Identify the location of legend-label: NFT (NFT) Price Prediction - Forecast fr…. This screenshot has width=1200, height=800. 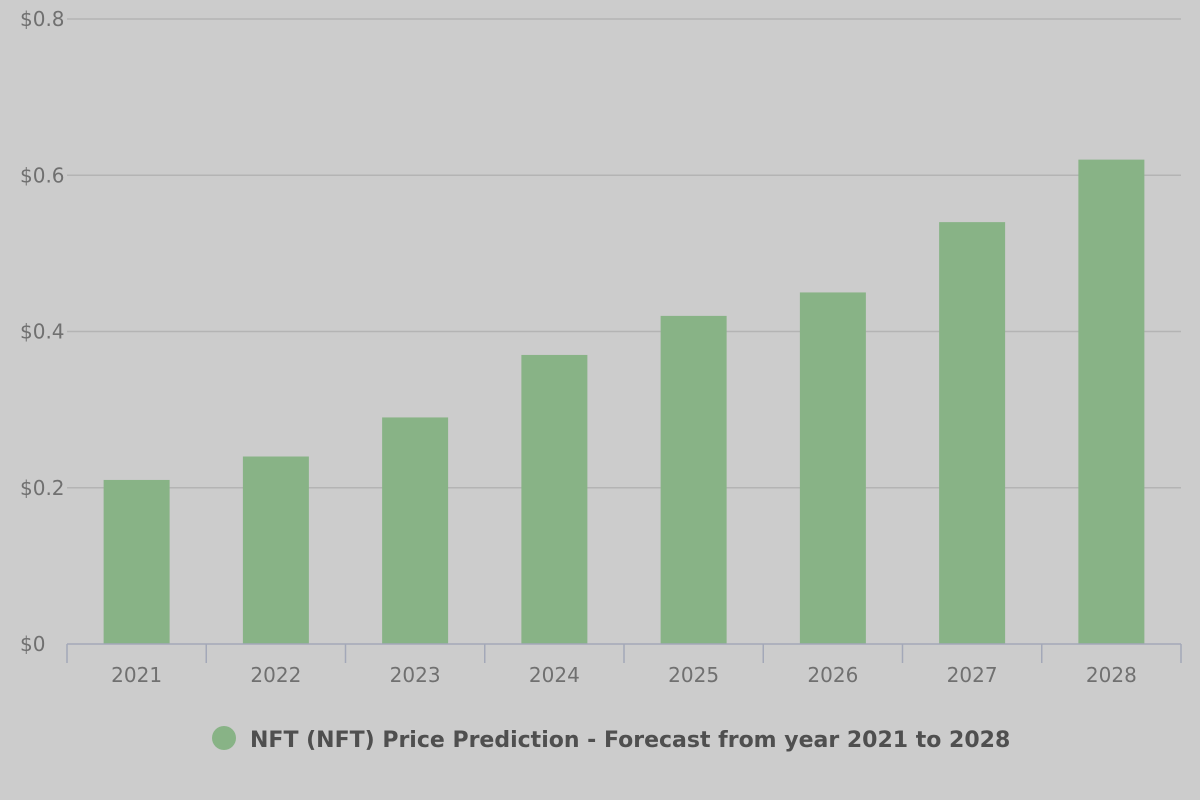
(630, 740).